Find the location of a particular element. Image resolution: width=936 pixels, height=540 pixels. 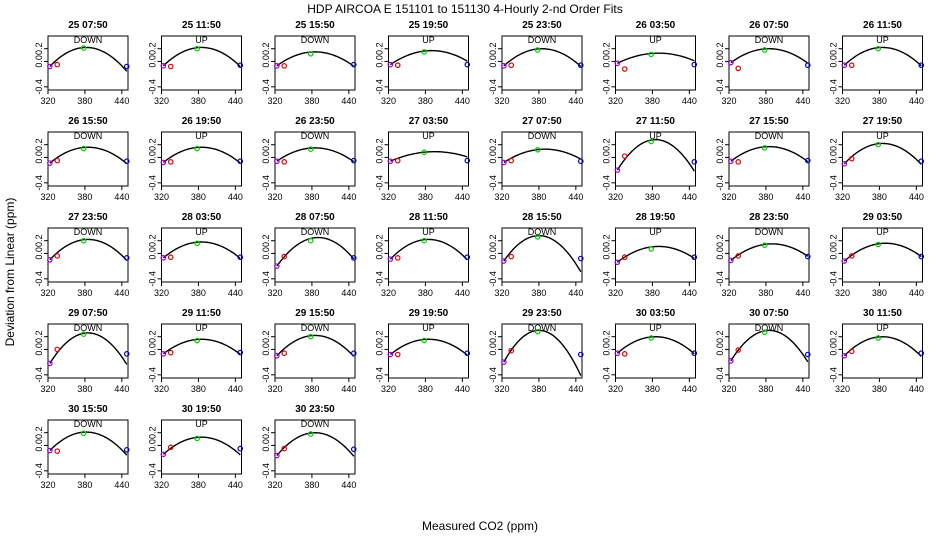

panel: 27 19:50 UP -0.4 0.00.2 320 380 440 is located at coordinates (877, 159).